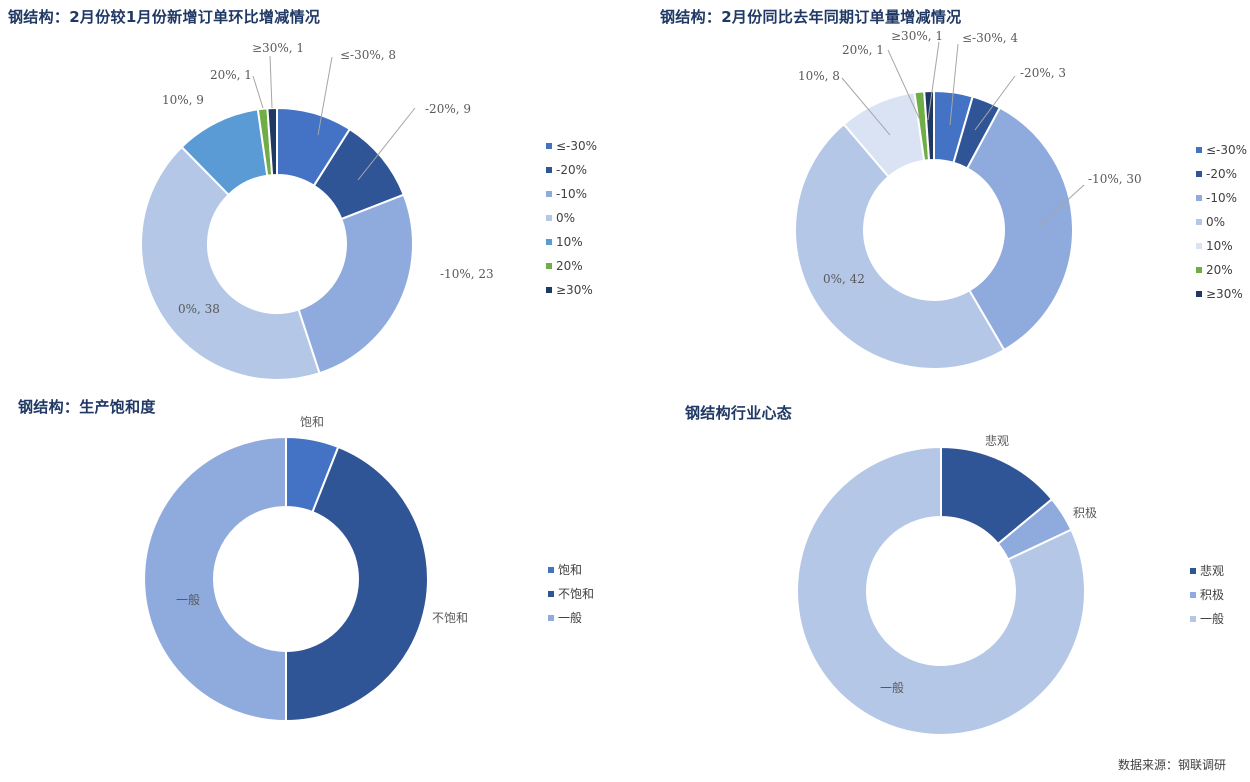  What do you see at coordinates (1212, 571) in the screenshot?
I see `chart4-legend-label: 悲观` at bounding box center [1212, 571].